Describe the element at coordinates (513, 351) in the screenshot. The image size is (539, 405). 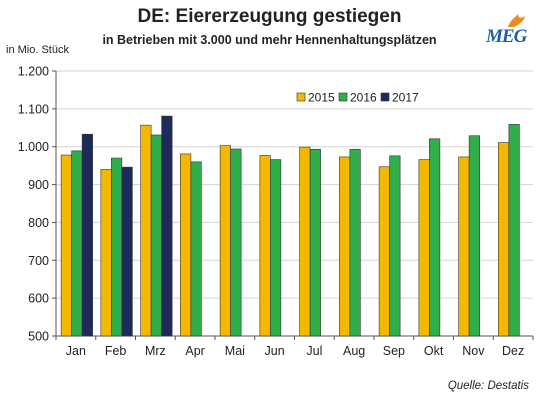
I see `x-tick-label: Dez` at that location.